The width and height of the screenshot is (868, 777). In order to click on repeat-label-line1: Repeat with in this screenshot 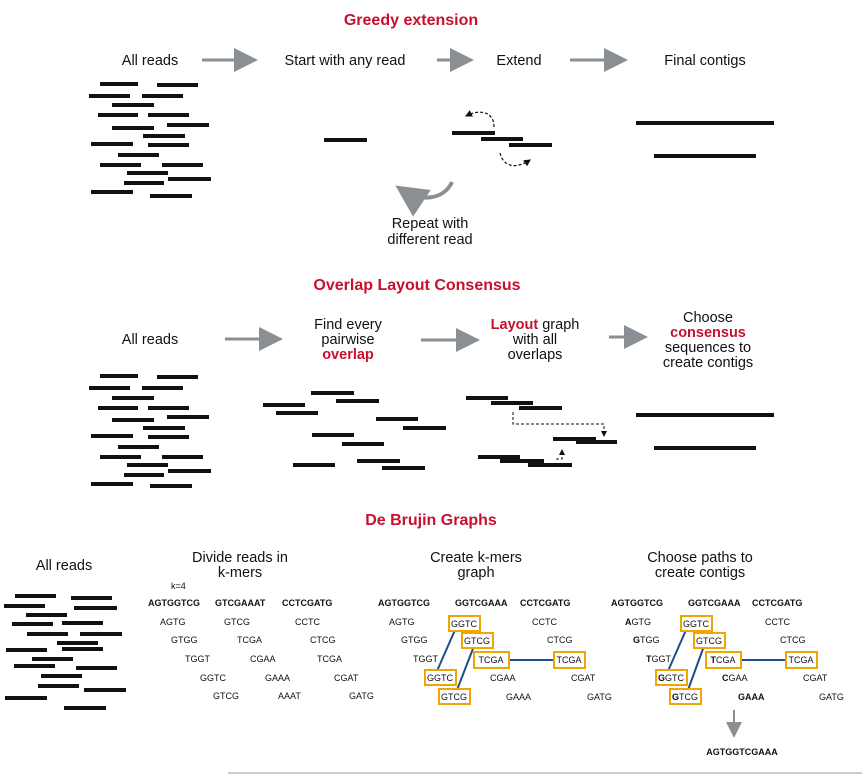, I will do `click(430, 224)`.